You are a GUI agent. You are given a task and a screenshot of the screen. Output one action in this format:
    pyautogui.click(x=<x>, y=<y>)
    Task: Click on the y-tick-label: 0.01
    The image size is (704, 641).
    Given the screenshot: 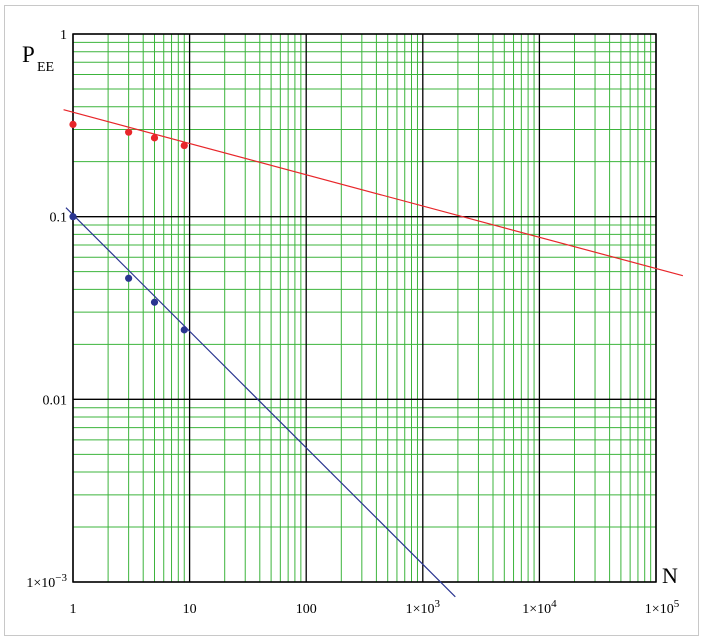 What is the action you would take?
    pyautogui.click(x=55, y=400)
    